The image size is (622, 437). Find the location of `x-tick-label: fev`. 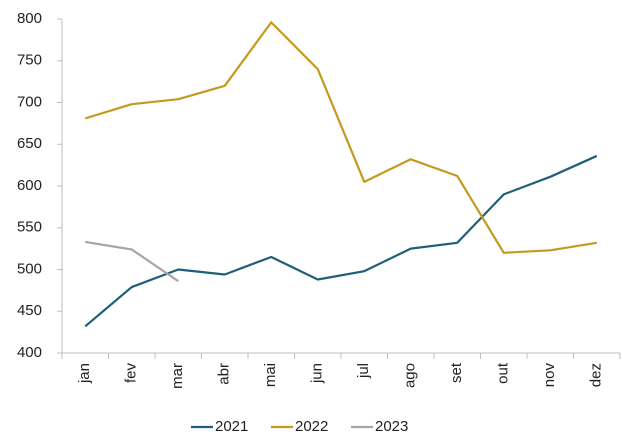

x-tick-label: fev is located at coordinates (131, 373).